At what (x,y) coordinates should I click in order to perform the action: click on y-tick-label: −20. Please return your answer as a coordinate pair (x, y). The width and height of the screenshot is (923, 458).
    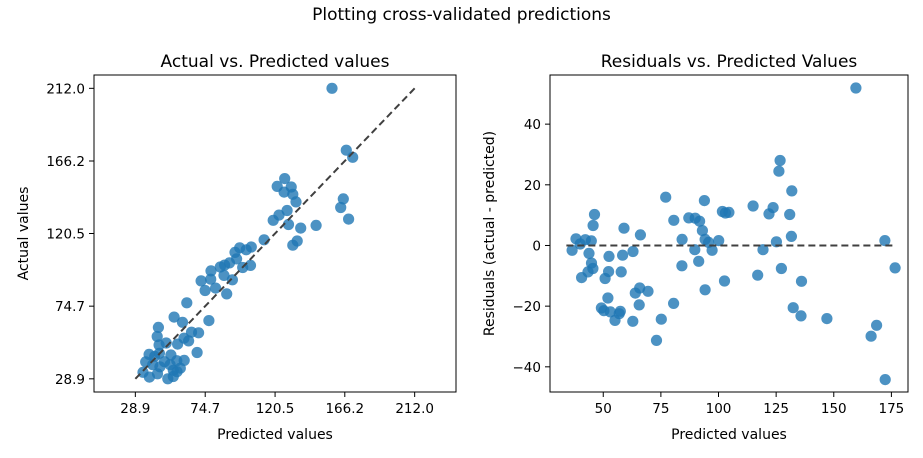
    Looking at the image, I should click on (527, 307).